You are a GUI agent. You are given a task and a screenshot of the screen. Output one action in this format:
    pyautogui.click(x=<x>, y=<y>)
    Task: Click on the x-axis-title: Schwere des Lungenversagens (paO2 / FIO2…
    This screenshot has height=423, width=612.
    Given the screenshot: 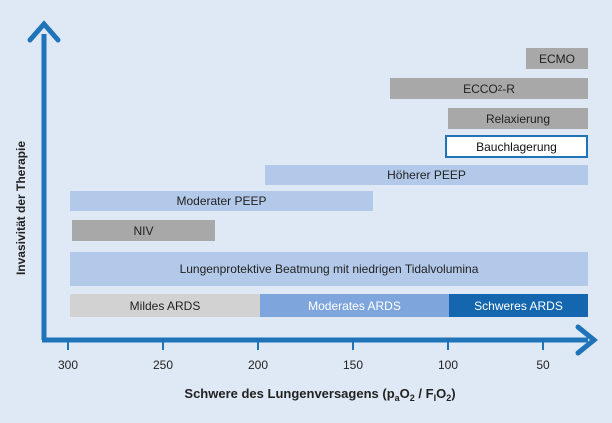 What is the action you would take?
    pyautogui.click(x=320, y=394)
    